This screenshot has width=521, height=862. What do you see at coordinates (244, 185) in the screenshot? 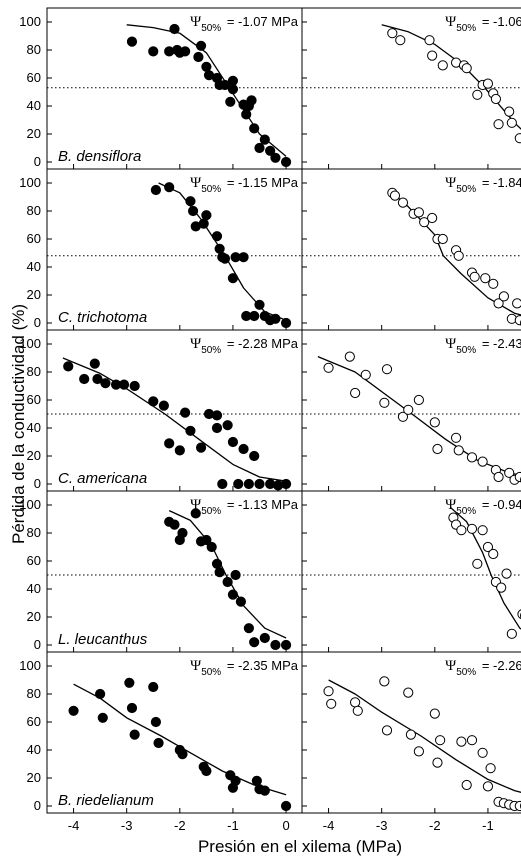
I see `psi50-annotation: Ψ50% = -1.15 MPa` at bounding box center [244, 185].